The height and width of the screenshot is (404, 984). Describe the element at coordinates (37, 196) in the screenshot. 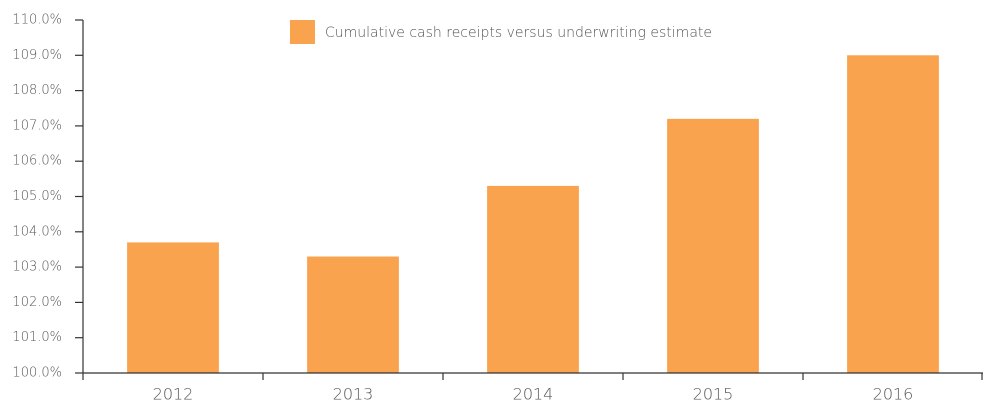

I see `y-tick-label: 105.0%` at that location.